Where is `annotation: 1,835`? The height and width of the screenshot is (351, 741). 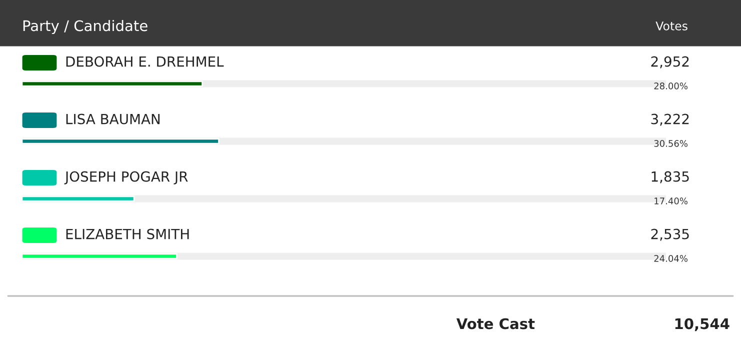
annotation: 1,835 is located at coordinates (670, 177).